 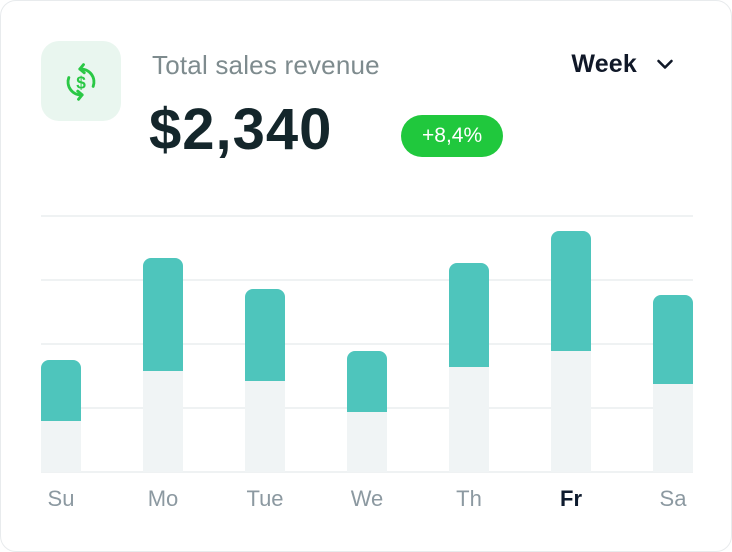 I want to click on bar-tue, so click(x=265, y=380).